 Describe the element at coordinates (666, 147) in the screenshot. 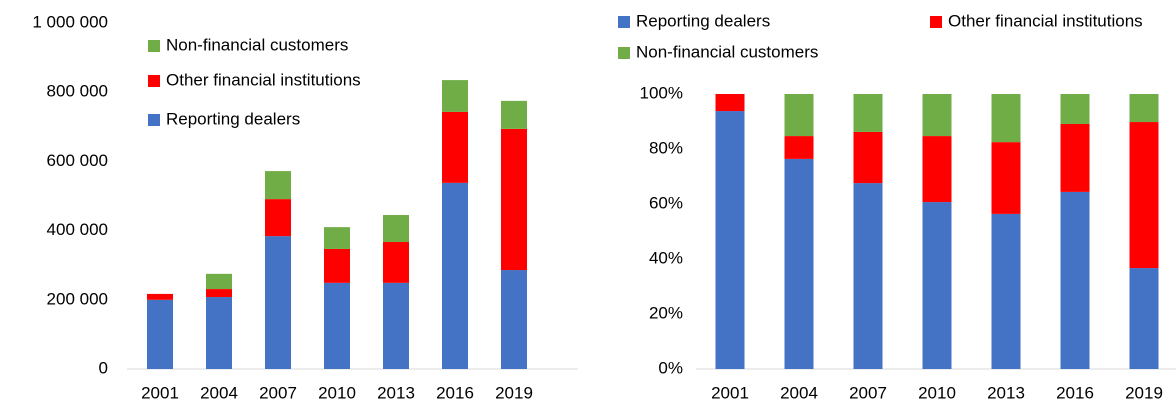

I see `y-tick-label: 80%` at that location.